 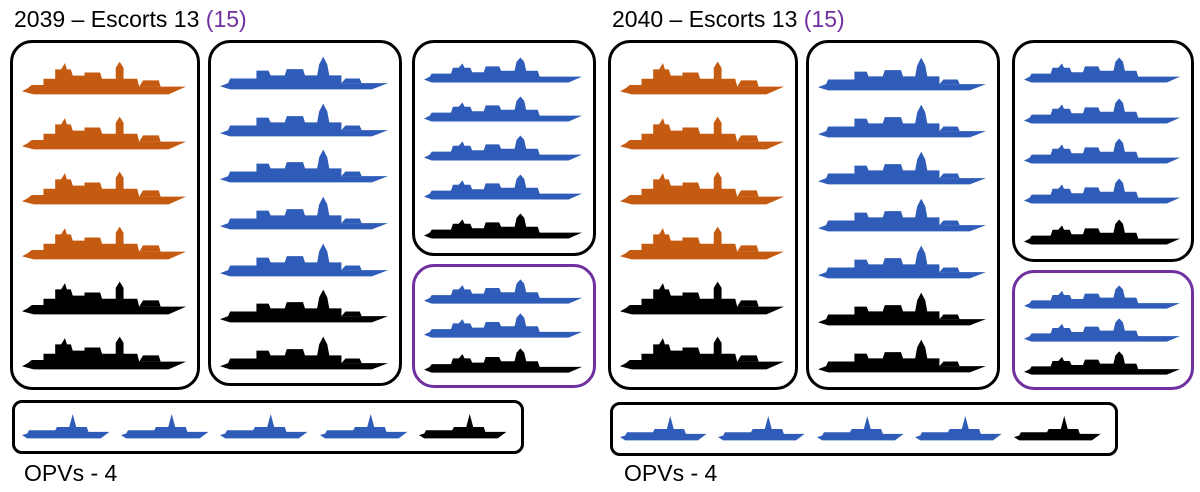 What do you see at coordinates (705, 19) in the screenshot?
I see `title-main: 2040 – Escorts 13` at bounding box center [705, 19].